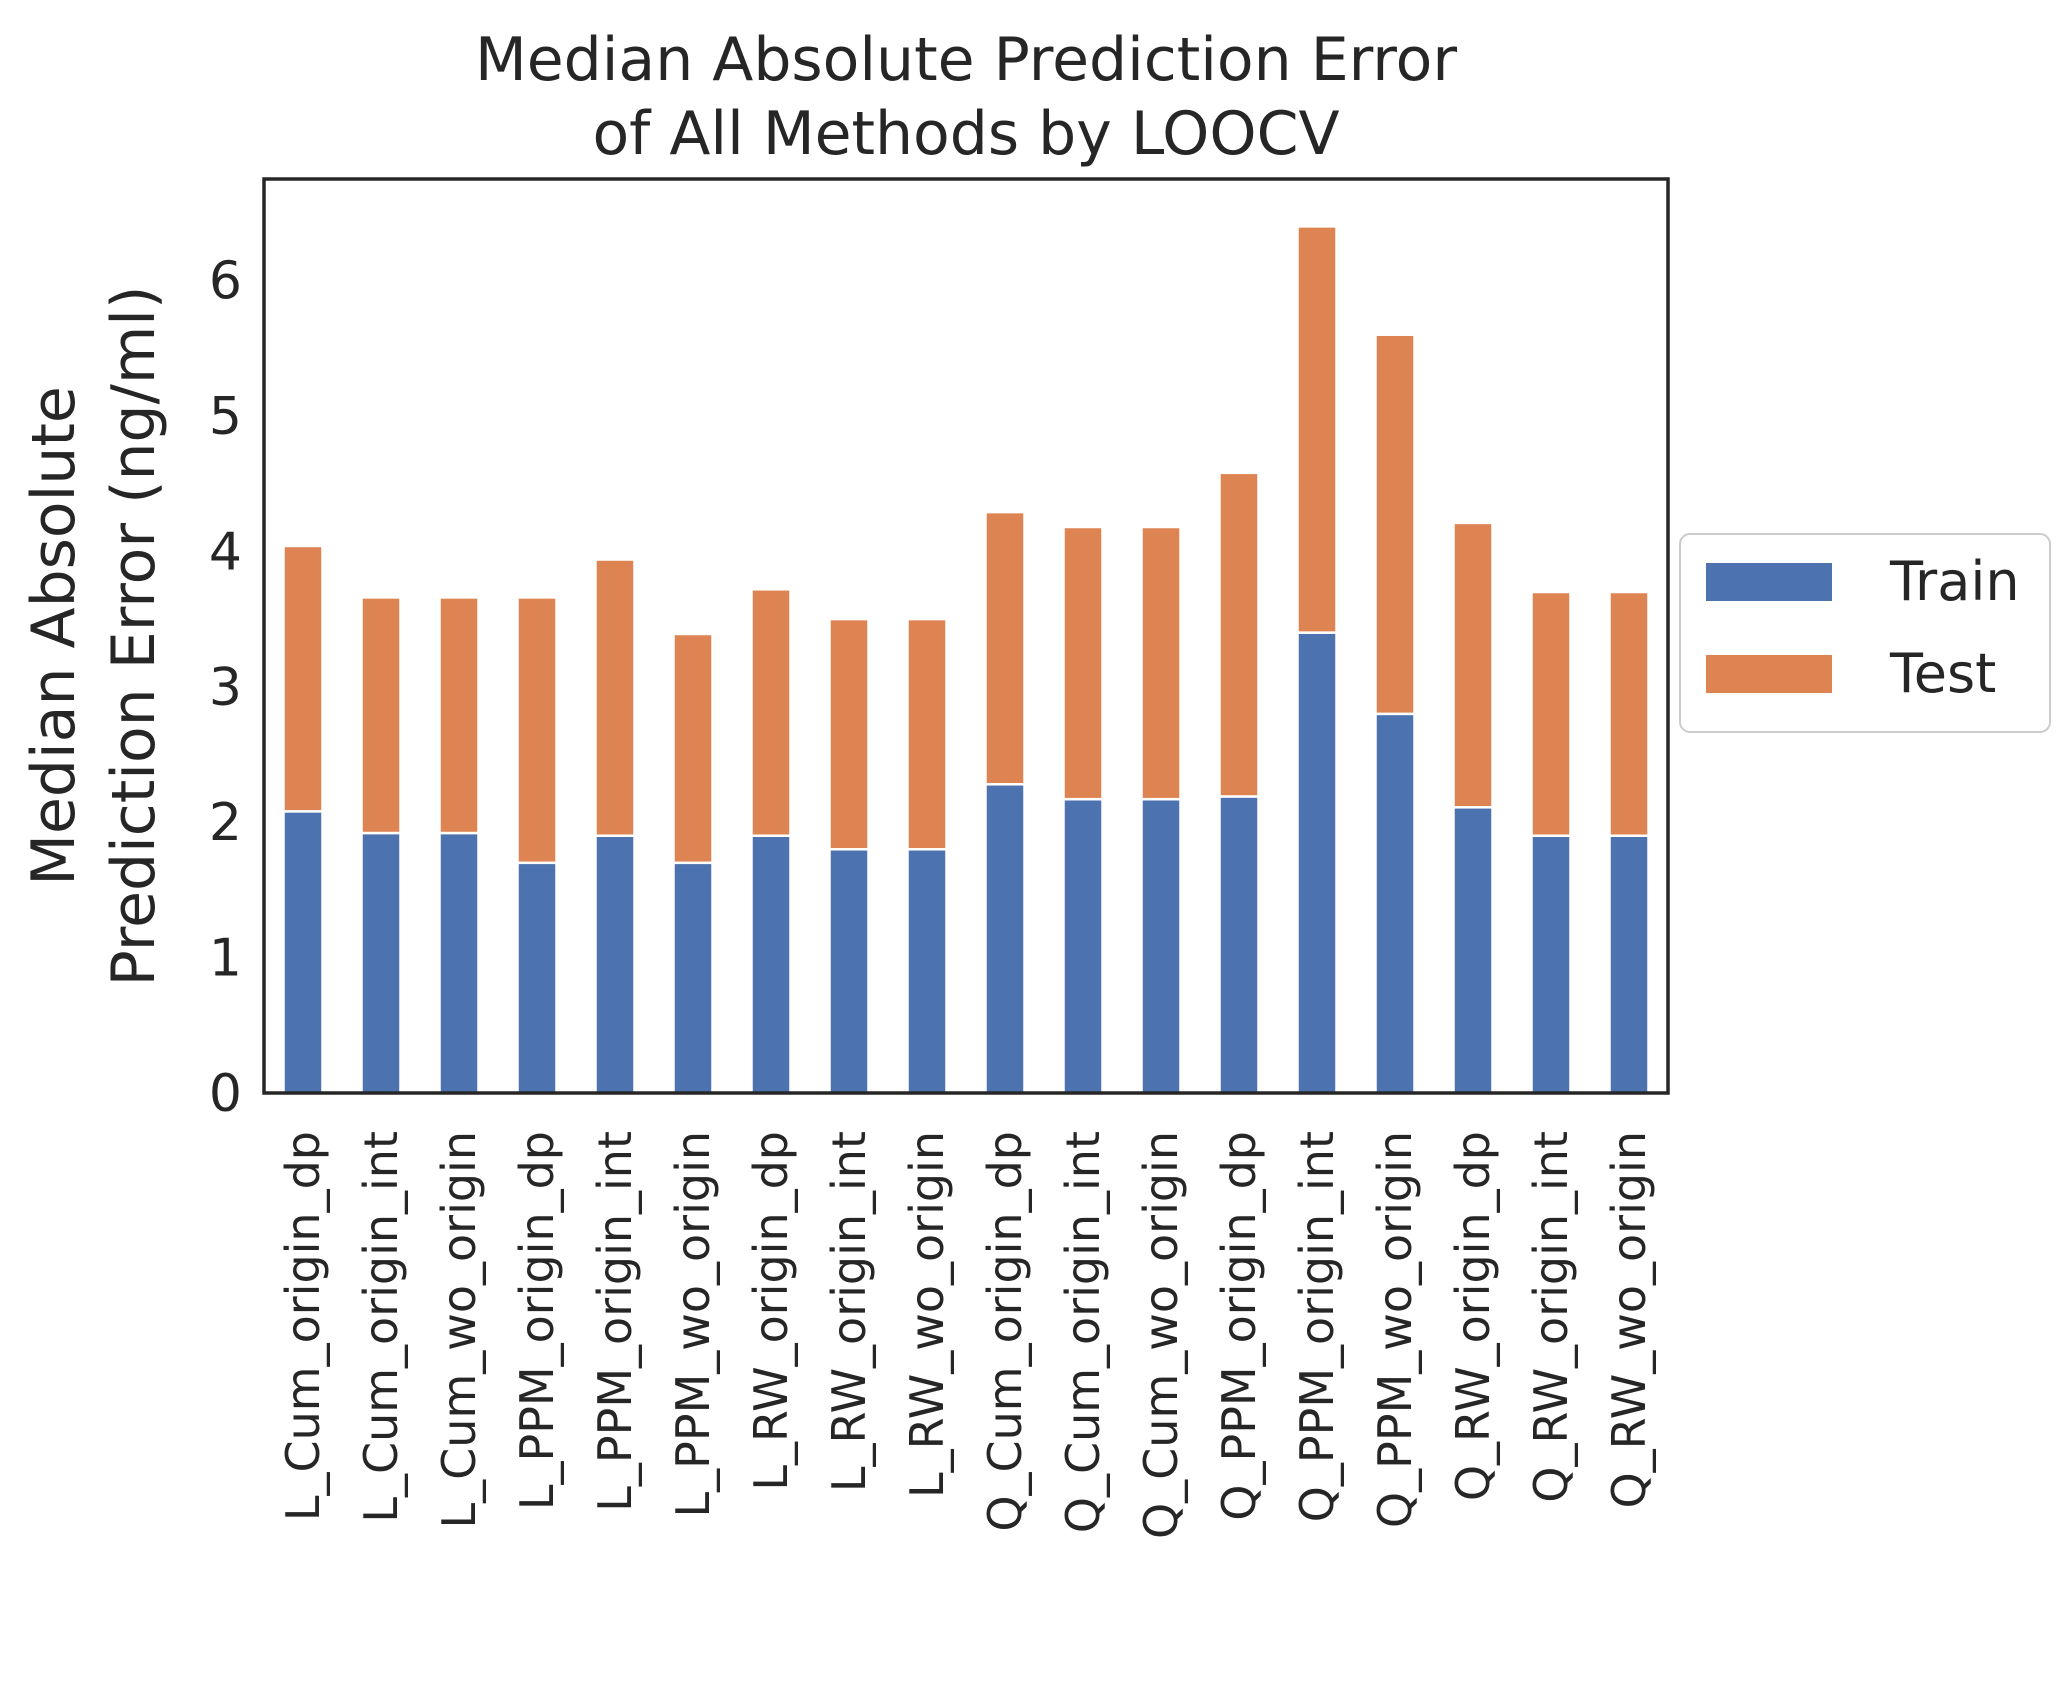 This screenshot has width=2072, height=1689. What do you see at coordinates (693, 1324) in the screenshot?
I see `x-tick-label: L_PPM_wo_origin` at bounding box center [693, 1324].